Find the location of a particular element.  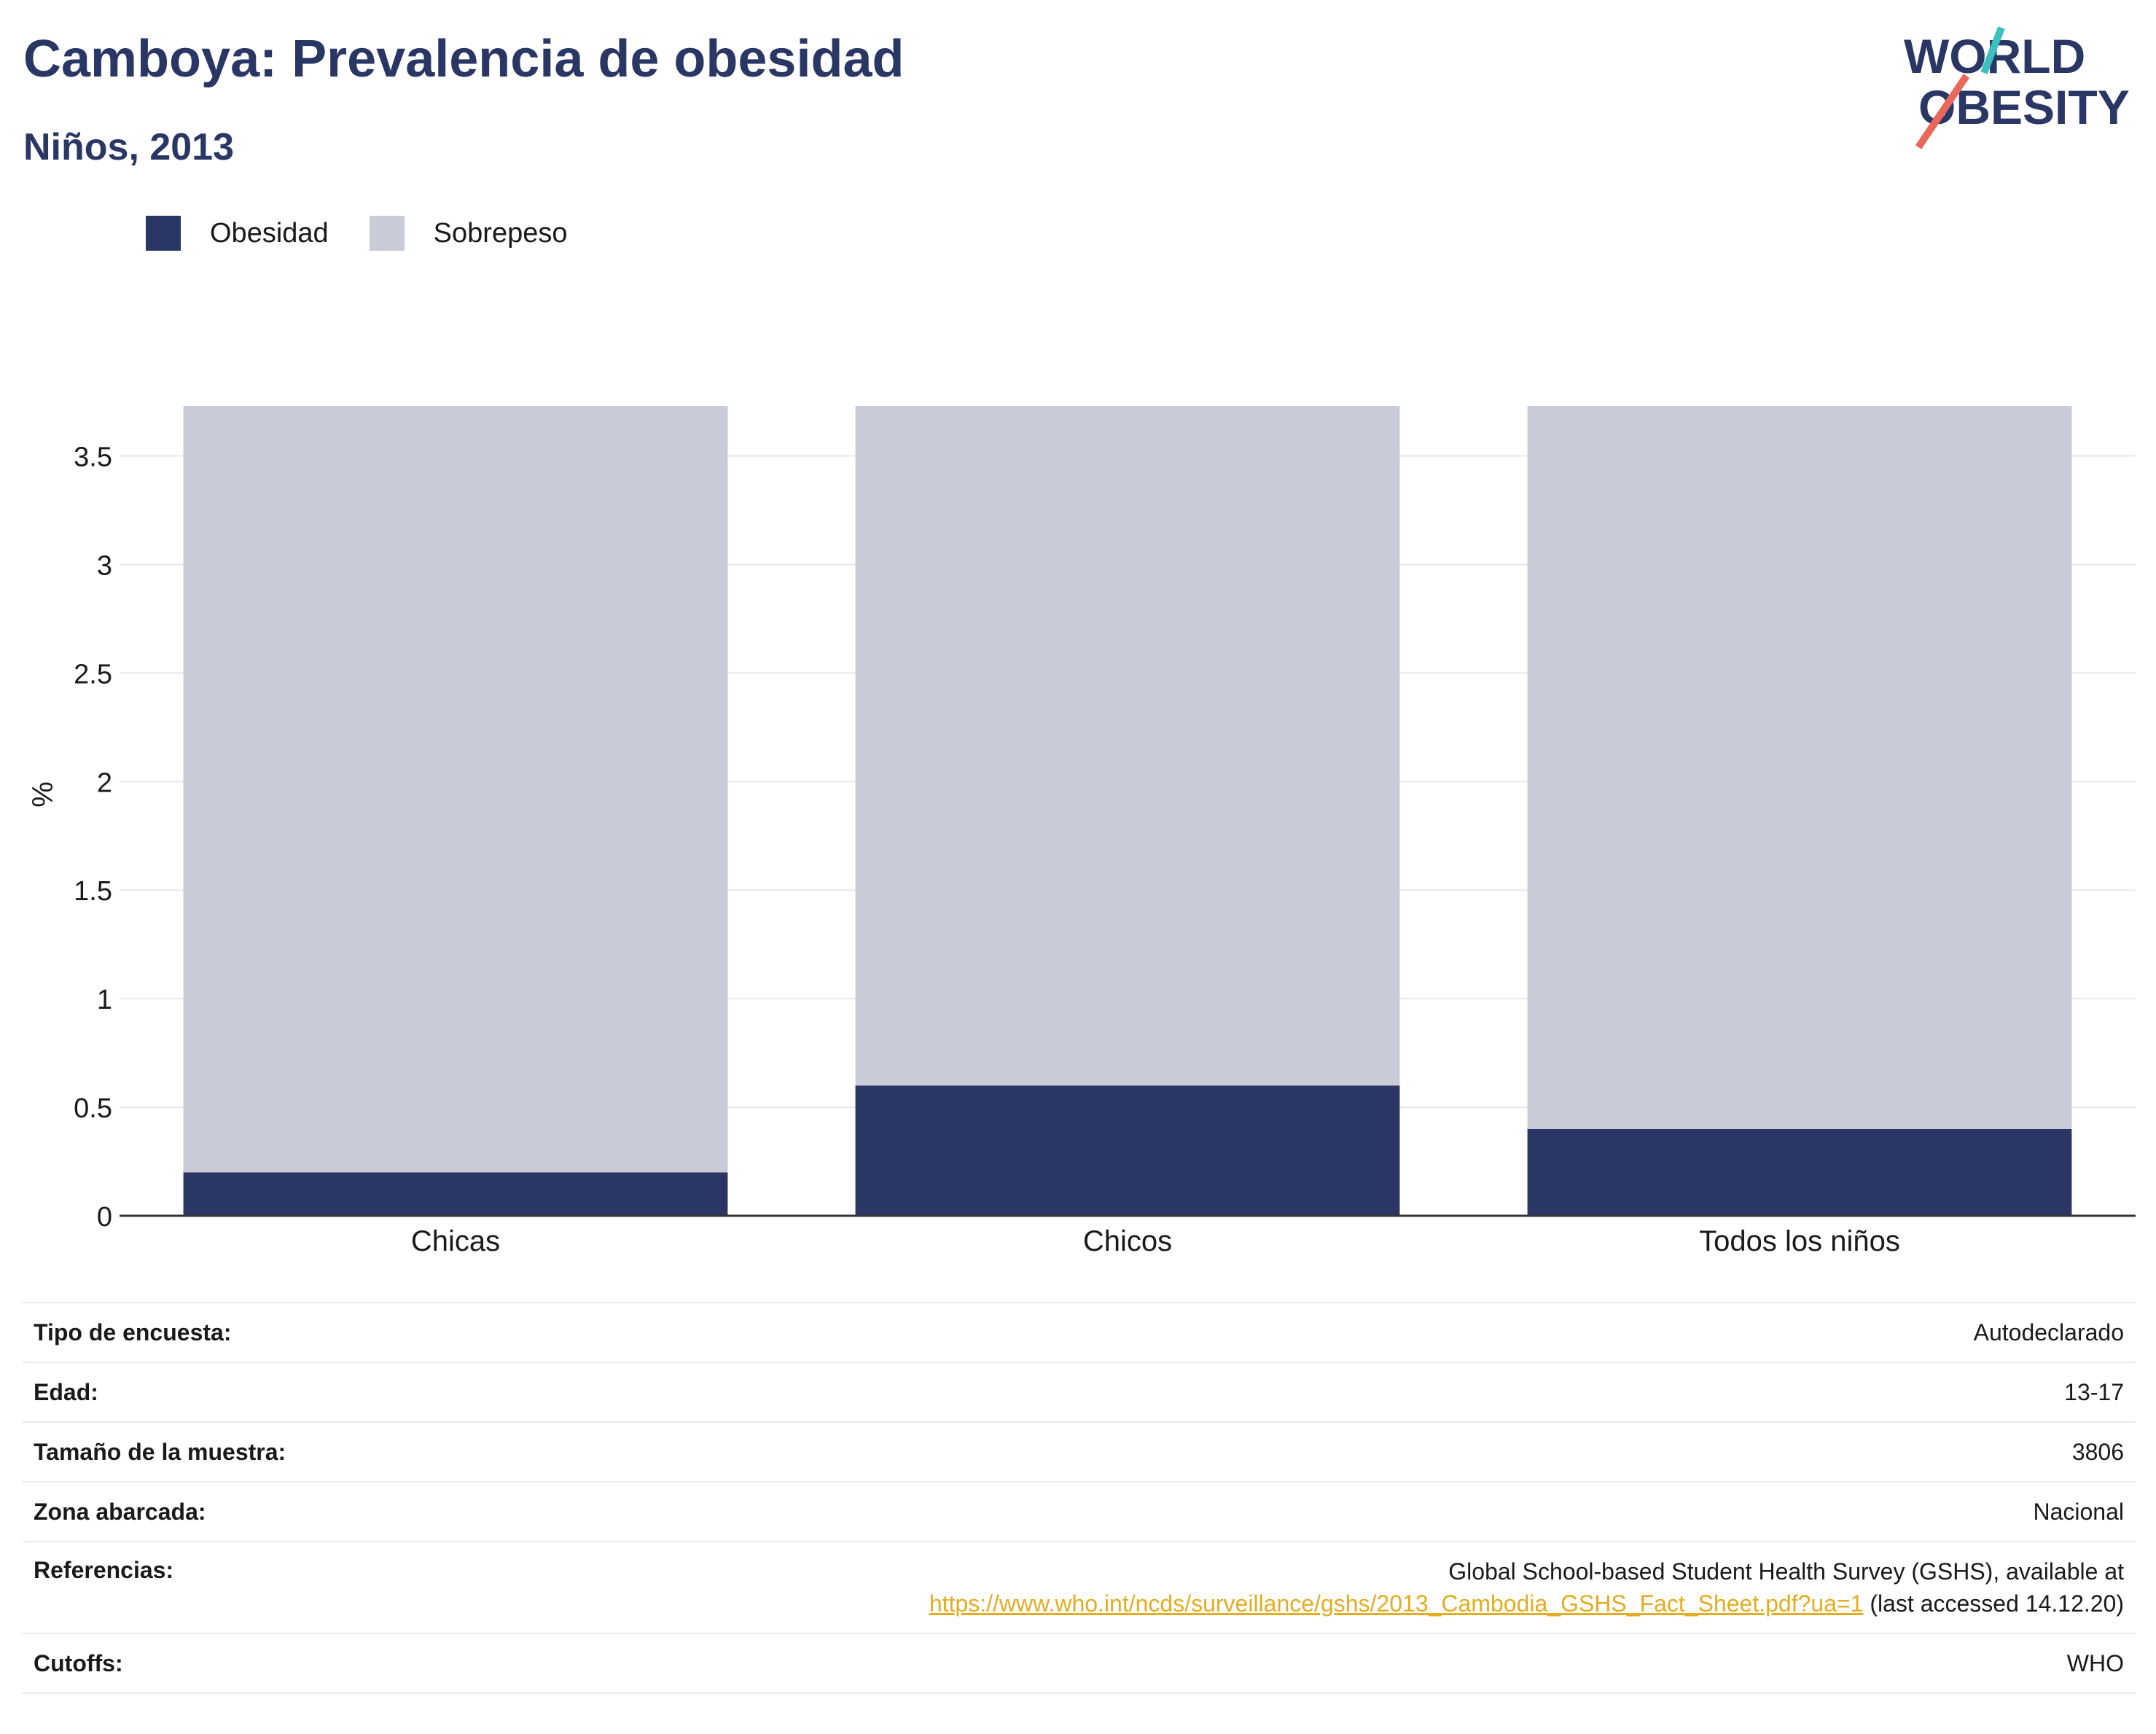

info-label: Tipo de encuesta: is located at coordinates (218, 1332).